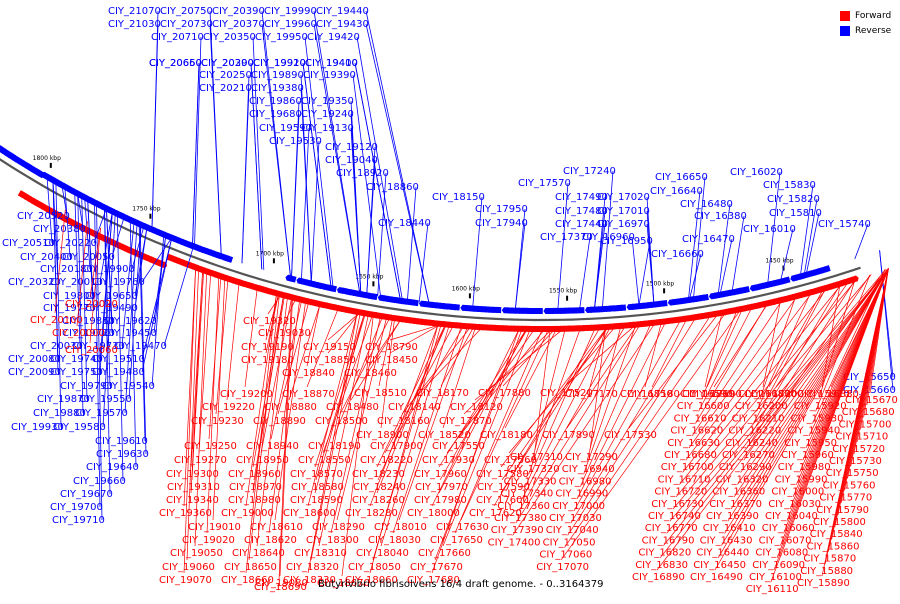 The image size is (900, 604). Describe the element at coordinates (193, 487) in the screenshot. I see `gene-label-forward: CIY_19310` at that location.